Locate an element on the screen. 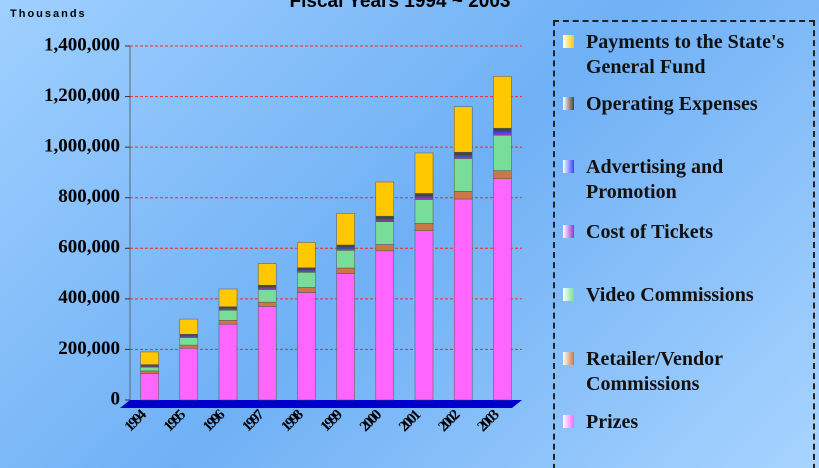 The width and height of the screenshot is (819, 468). x-tick-label: 1998 is located at coordinates (293, 421).